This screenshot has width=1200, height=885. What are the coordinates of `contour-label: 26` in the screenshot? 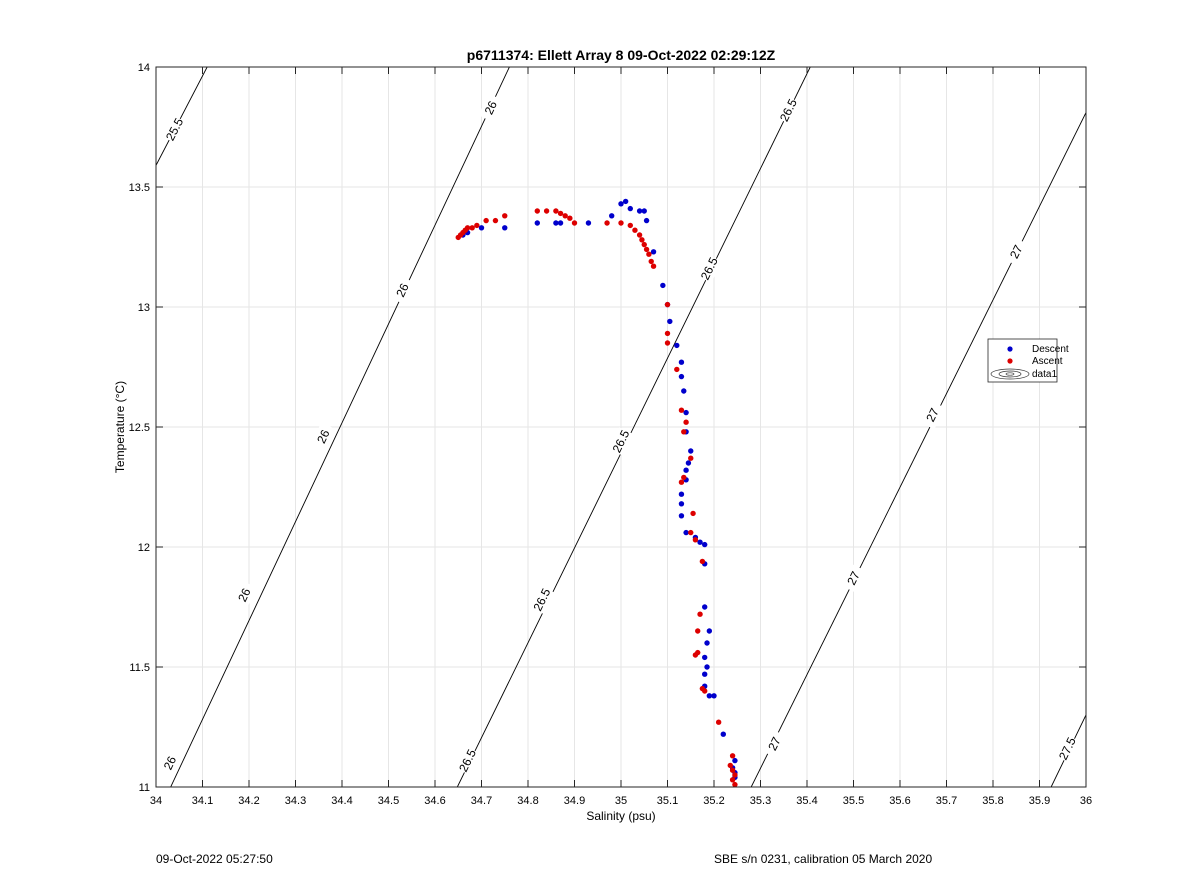 It's located at (170, 763).